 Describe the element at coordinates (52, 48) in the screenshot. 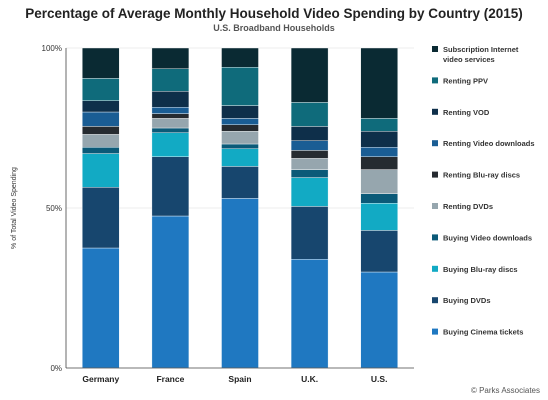

I see `y-tick-label: 100%` at that location.